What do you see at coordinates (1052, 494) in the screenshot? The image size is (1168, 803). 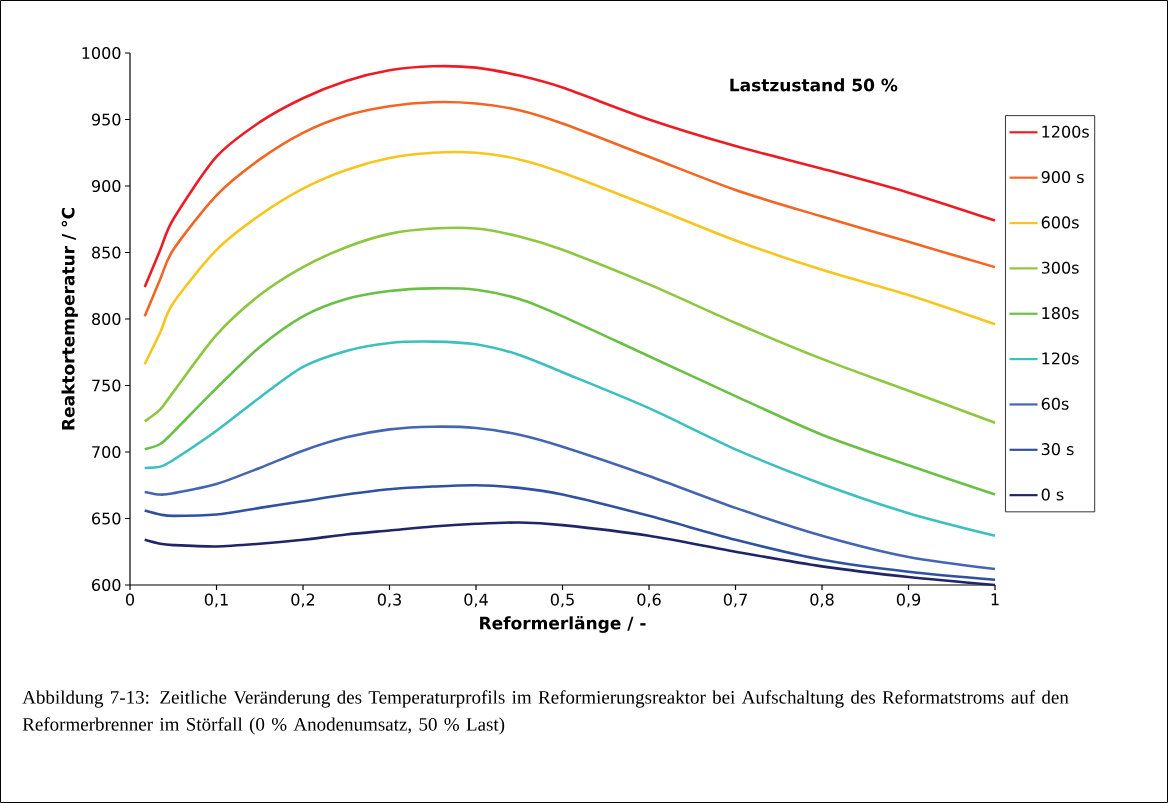 I see `legend-label: 0 s` at bounding box center [1052, 494].